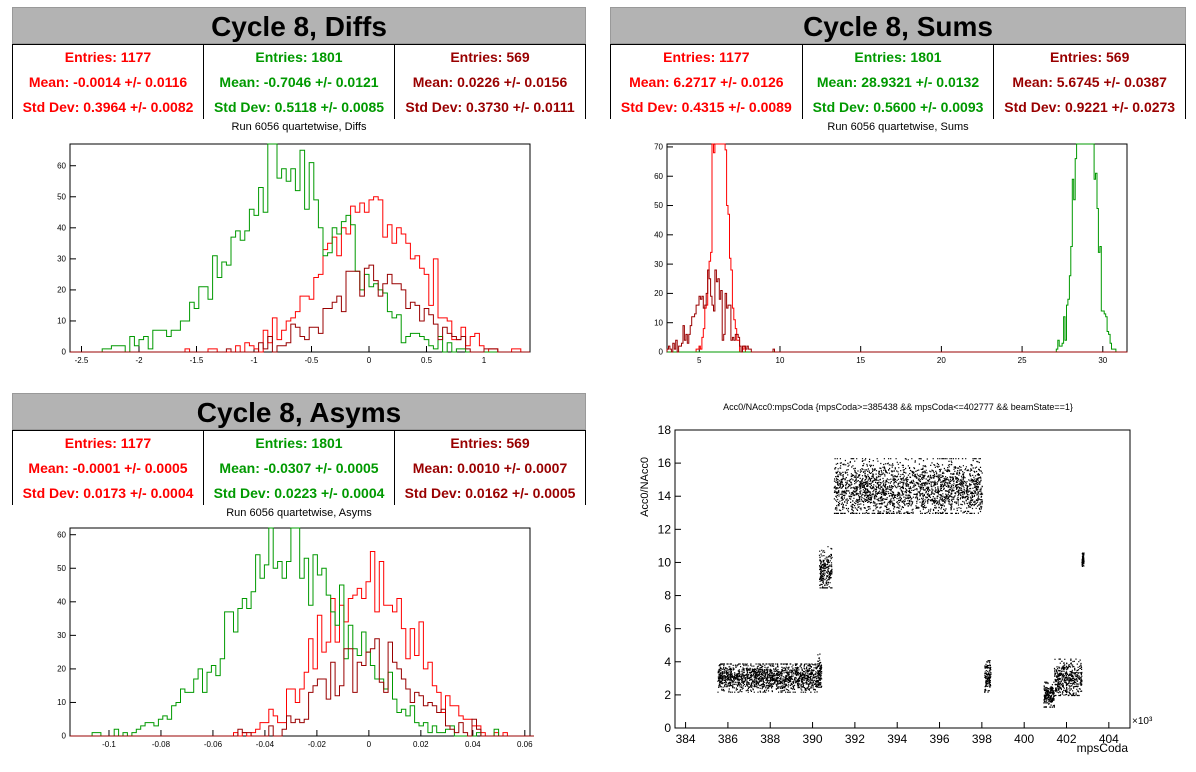 The image size is (1196, 772). Describe the element at coordinates (299, 411) in the screenshot. I see `asyms-banner: Cycle 8, Asyms` at that location.